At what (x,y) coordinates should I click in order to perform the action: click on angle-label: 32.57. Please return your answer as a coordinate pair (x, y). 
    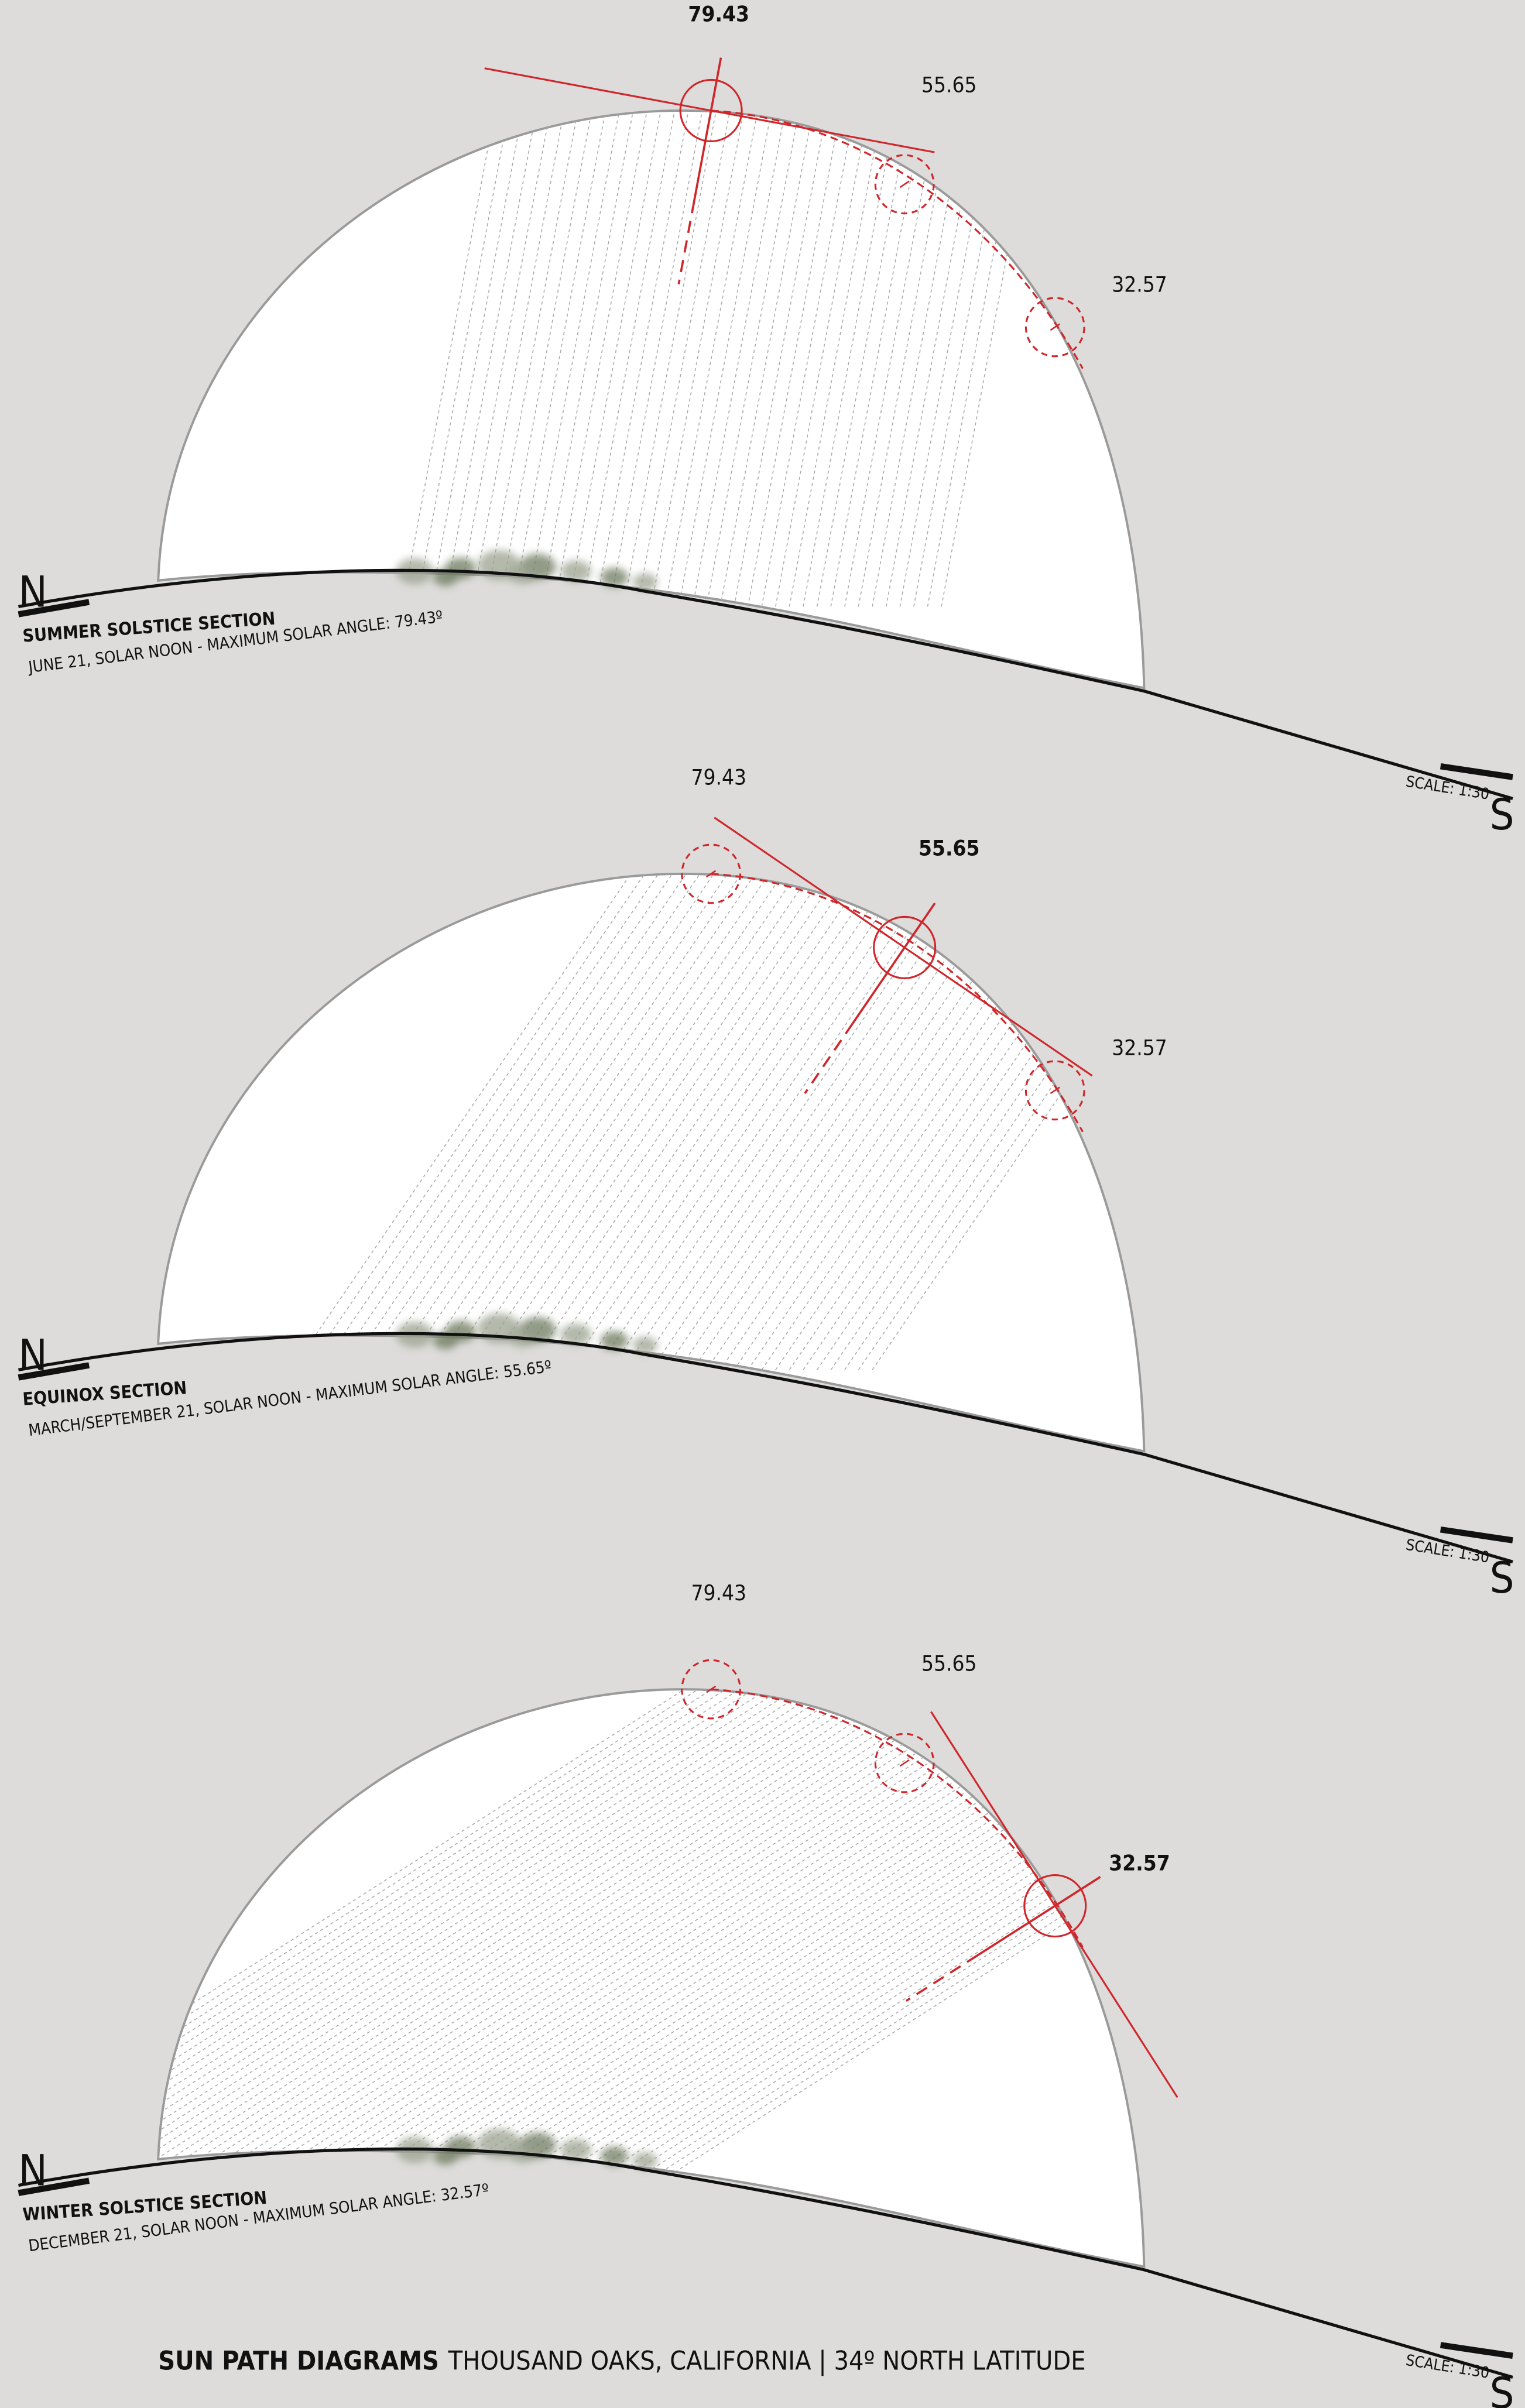
    Looking at the image, I should click on (1140, 284).